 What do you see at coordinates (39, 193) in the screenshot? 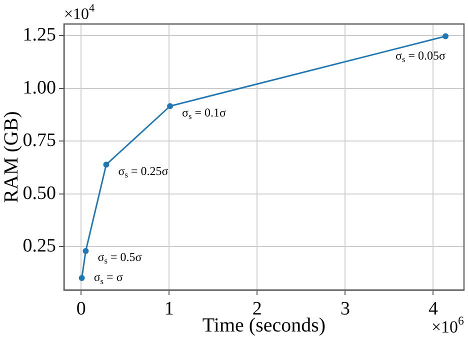
I see `y-tick-label: 0.50` at bounding box center [39, 193].